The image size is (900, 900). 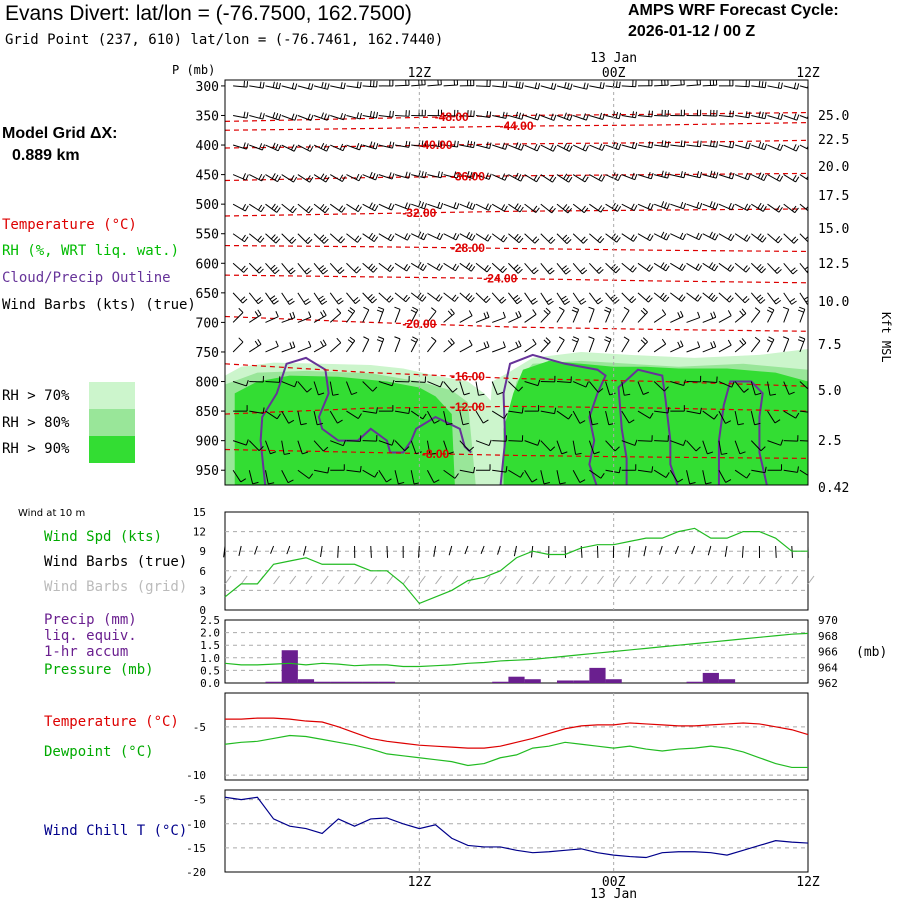 I want to click on legend-temperature: Temperature (°C), so click(x=69, y=225).